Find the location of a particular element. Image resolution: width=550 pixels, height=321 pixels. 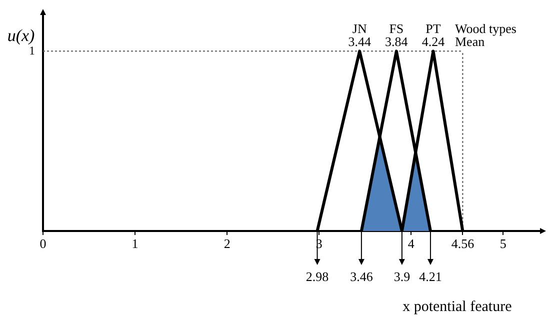

x-tick-label: 2 is located at coordinates (227, 244).